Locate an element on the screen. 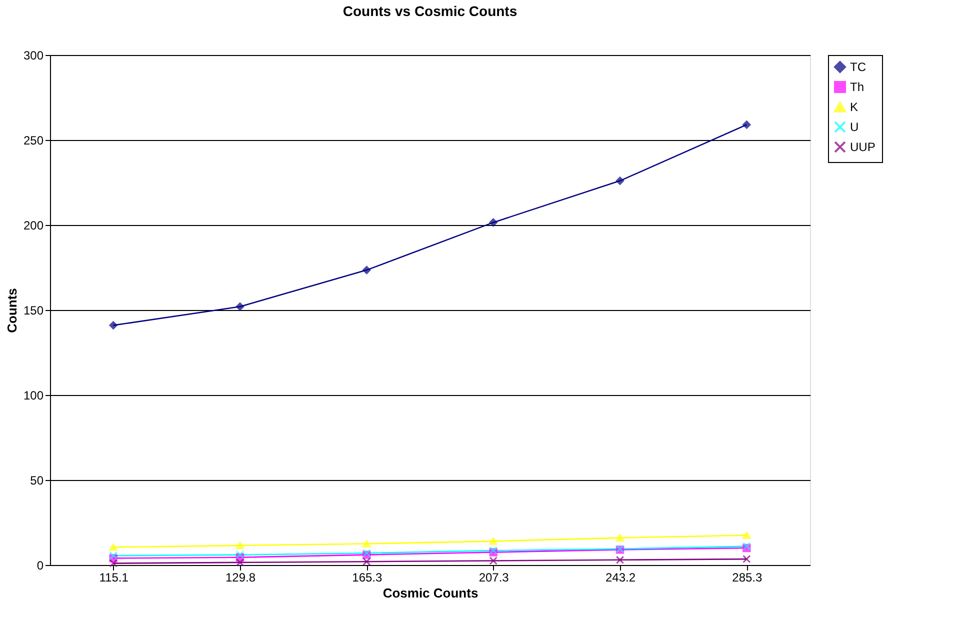  y-tick-label: 250 is located at coordinates (33, 141).